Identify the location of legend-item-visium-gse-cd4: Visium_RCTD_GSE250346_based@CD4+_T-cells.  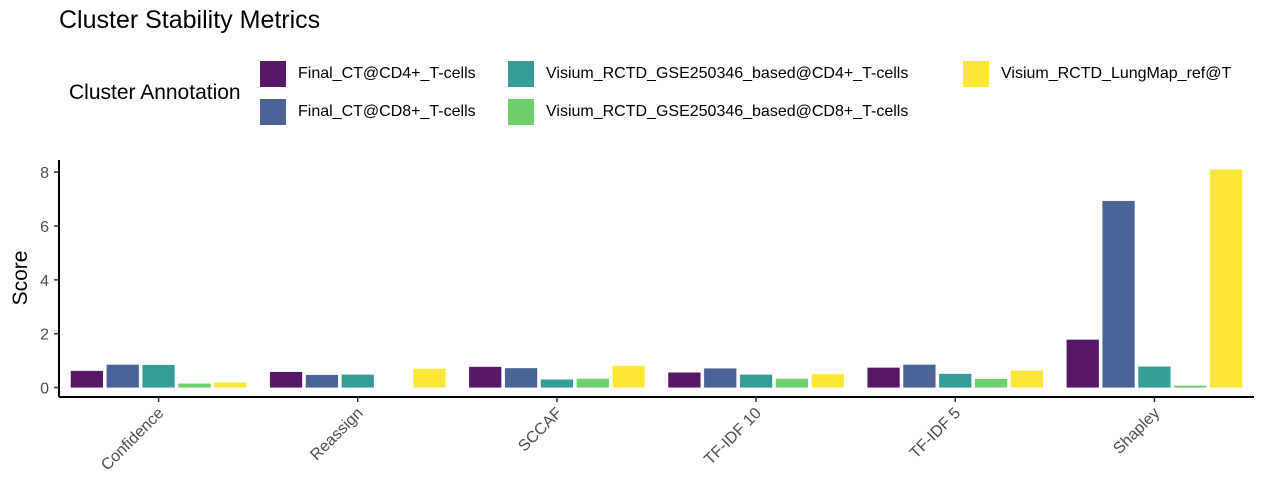
(708, 74).